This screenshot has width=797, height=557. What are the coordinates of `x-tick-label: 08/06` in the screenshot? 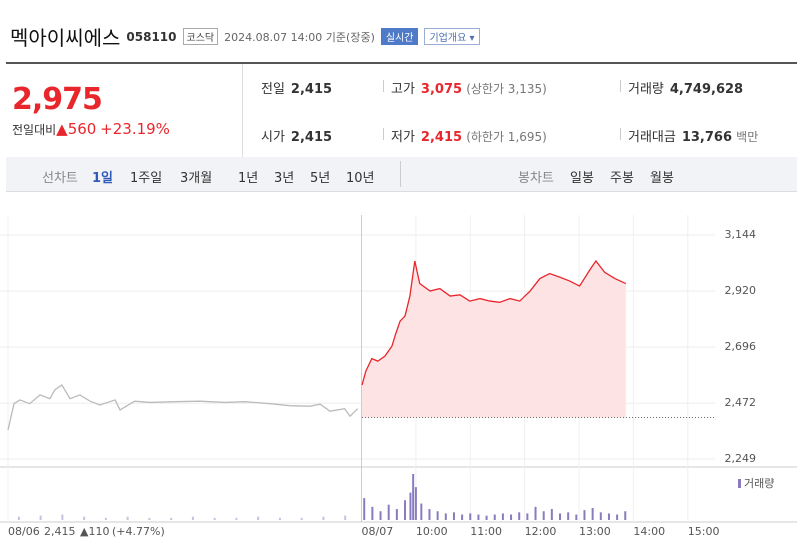 It's located at (24, 531).